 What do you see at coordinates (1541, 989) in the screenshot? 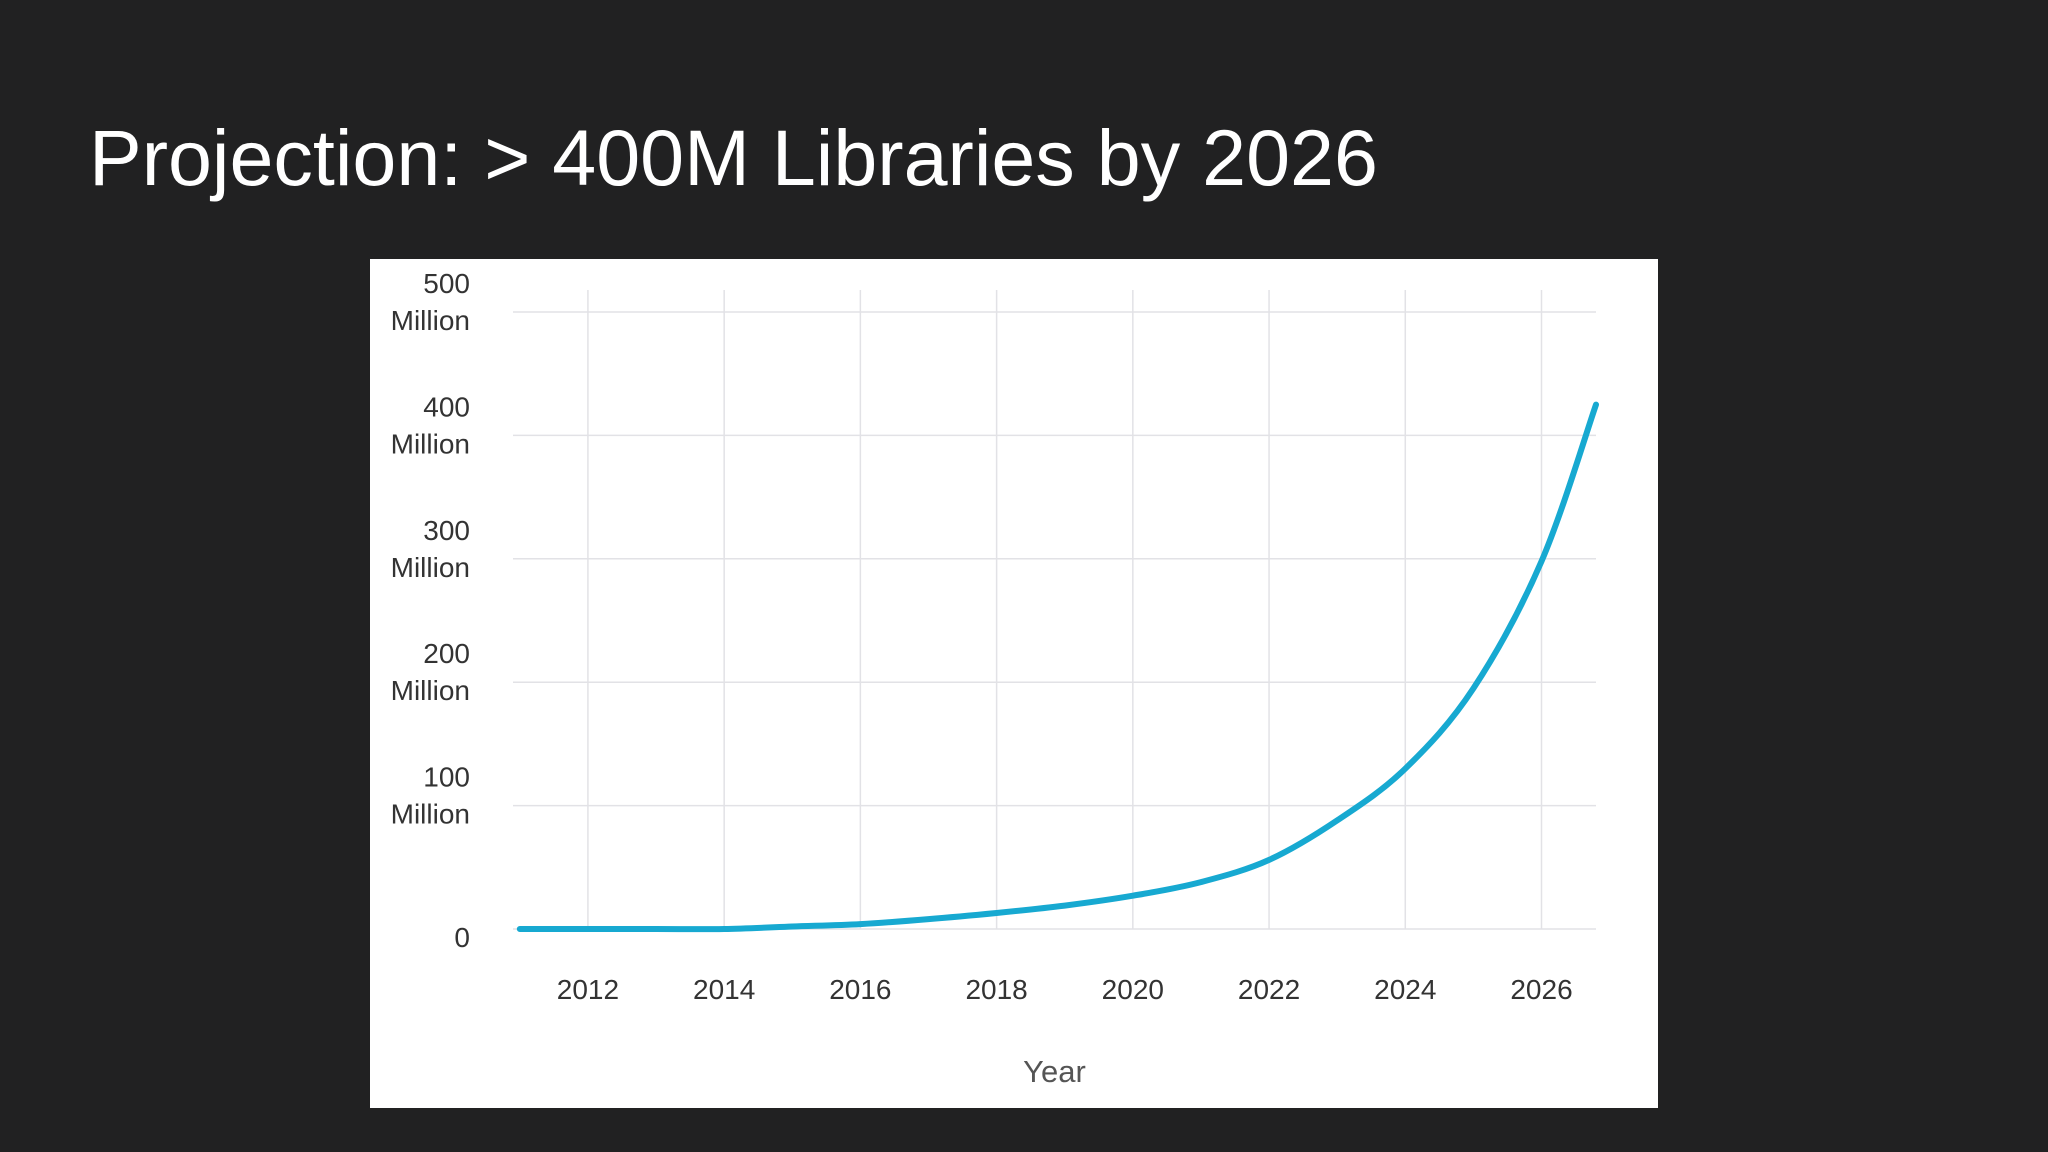
I see `x-tick-label: 2026` at bounding box center [1541, 989].